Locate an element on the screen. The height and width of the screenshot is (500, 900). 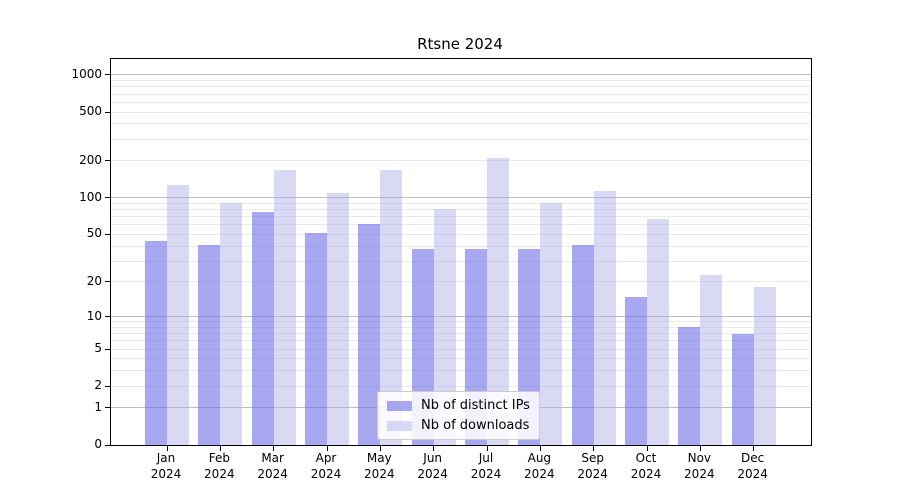
bar-nb-of-downloads-mar is located at coordinates (284, 307).